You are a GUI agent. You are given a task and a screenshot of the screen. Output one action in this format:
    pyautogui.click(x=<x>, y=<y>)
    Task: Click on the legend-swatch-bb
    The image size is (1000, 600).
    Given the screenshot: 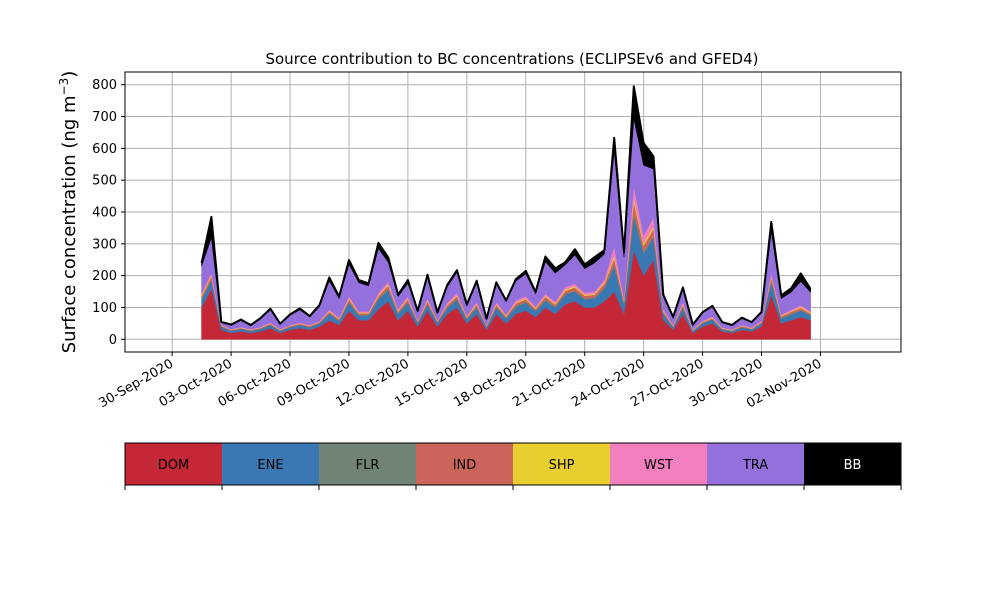 What is the action you would take?
    pyautogui.click(x=852, y=464)
    